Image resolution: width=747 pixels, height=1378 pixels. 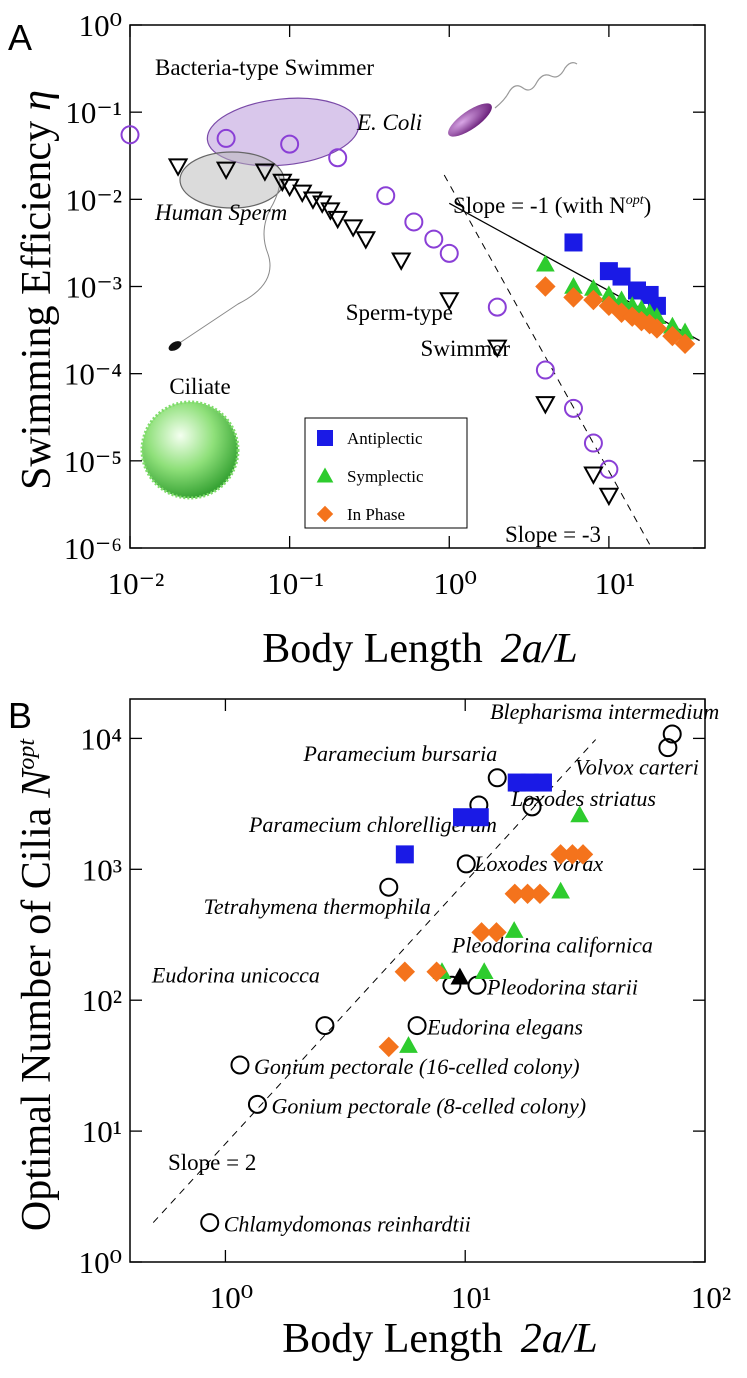 What do you see at coordinates (317, 906) in the screenshot?
I see `point-label: Tetrahymena thermophila` at bounding box center [317, 906].